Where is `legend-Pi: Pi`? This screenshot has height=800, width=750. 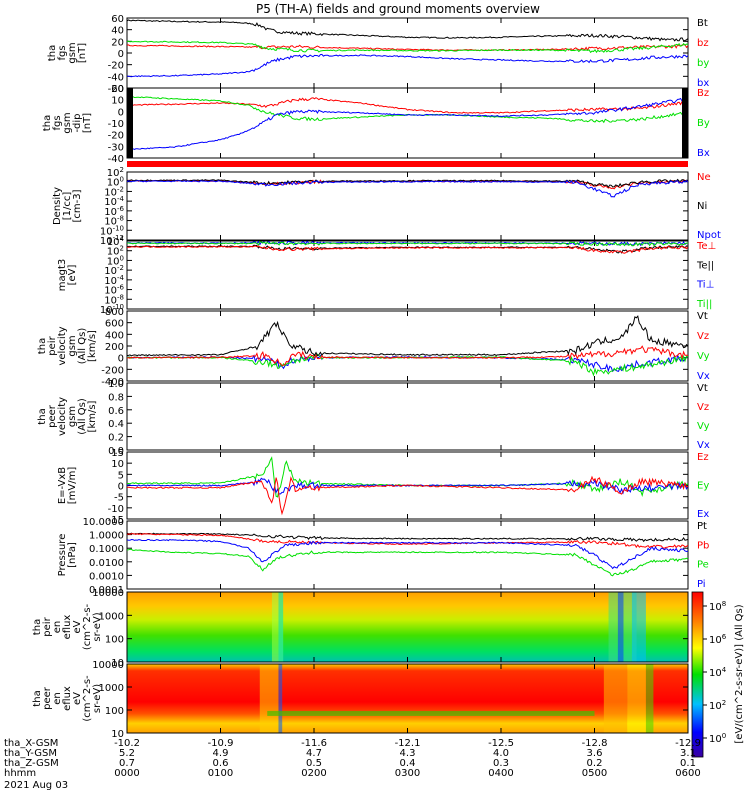
legend-Pi: Pi is located at coordinates (701, 584).